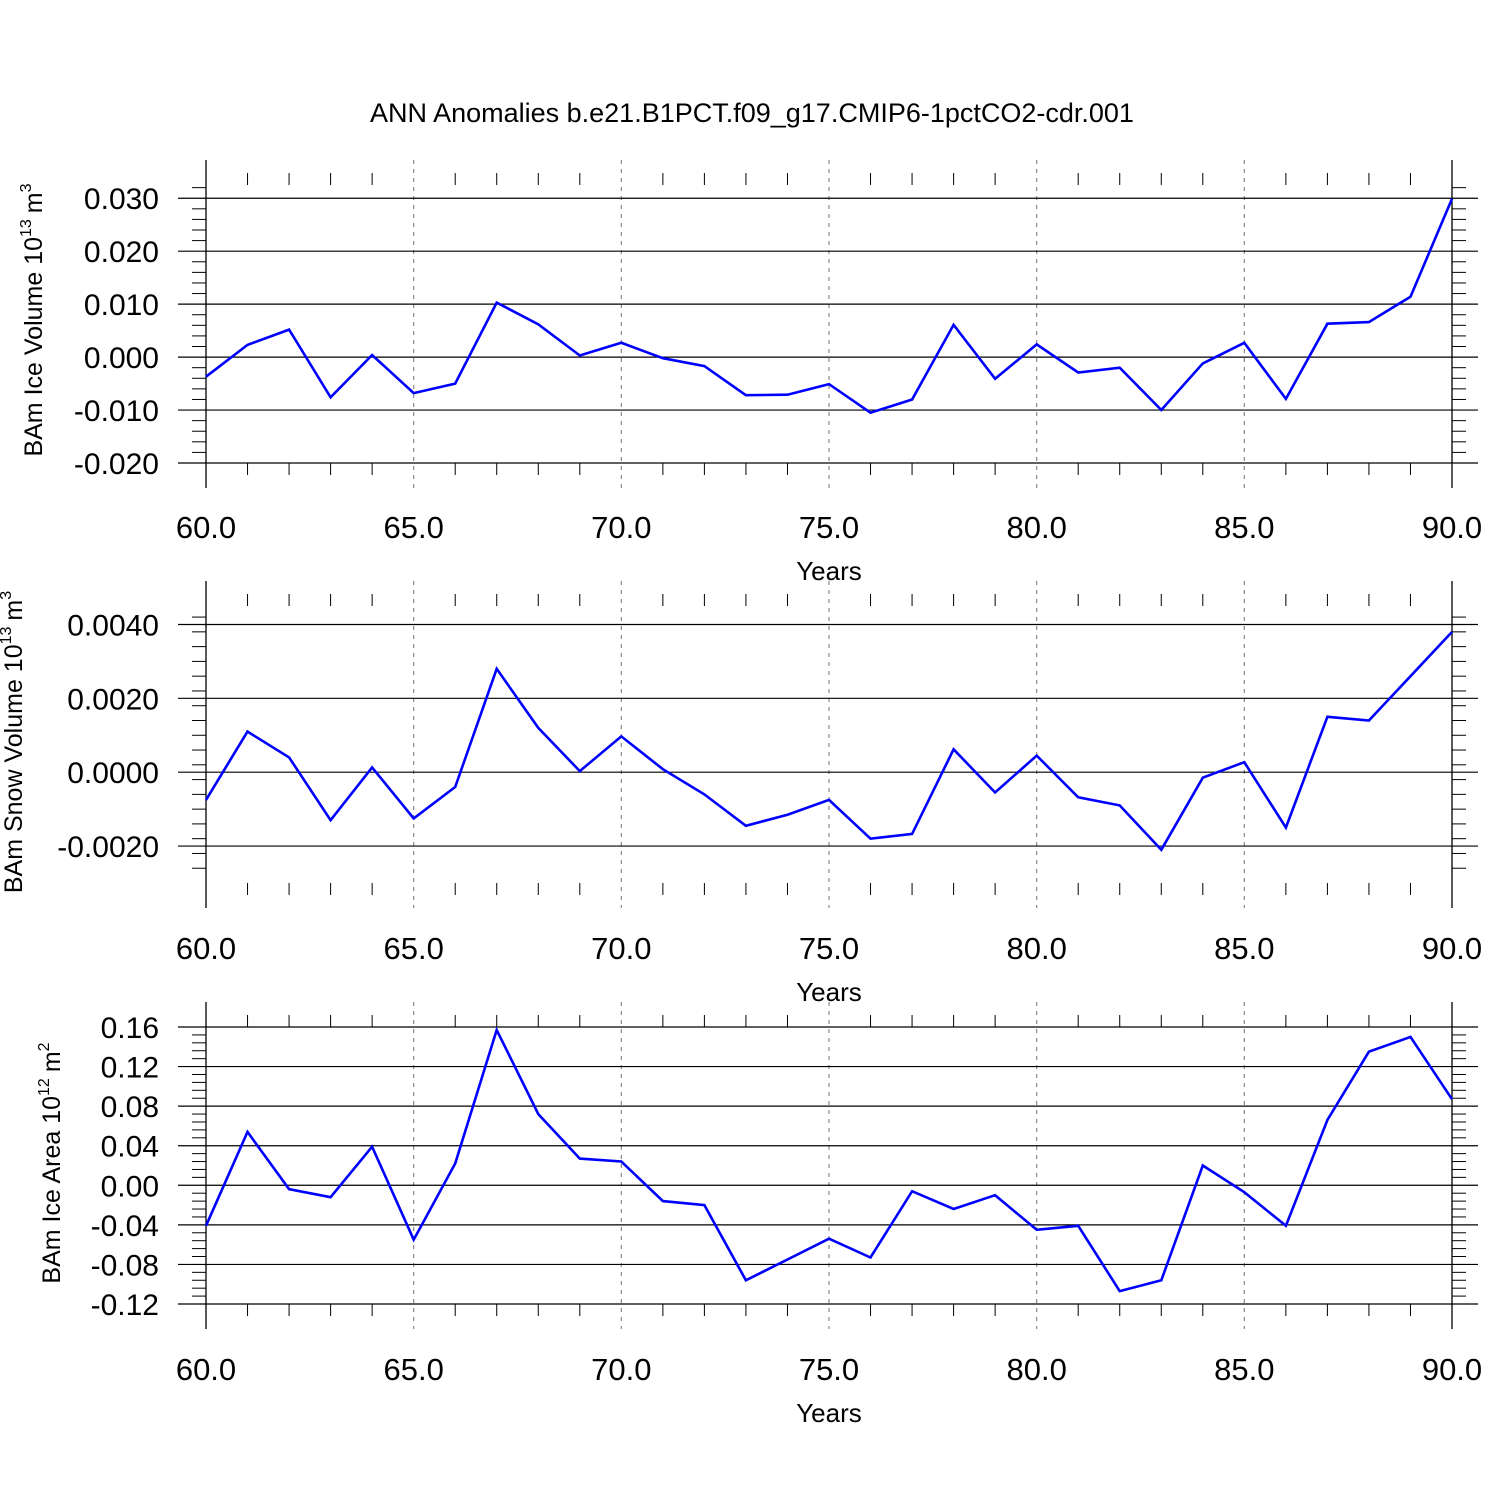 Image resolution: width=1500 pixels, height=1505 pixels. What do you see at coordinates (130, 1186) in the screenshot?
I see `y-tick-label: 0.00` at bounding box center [130, 1186].